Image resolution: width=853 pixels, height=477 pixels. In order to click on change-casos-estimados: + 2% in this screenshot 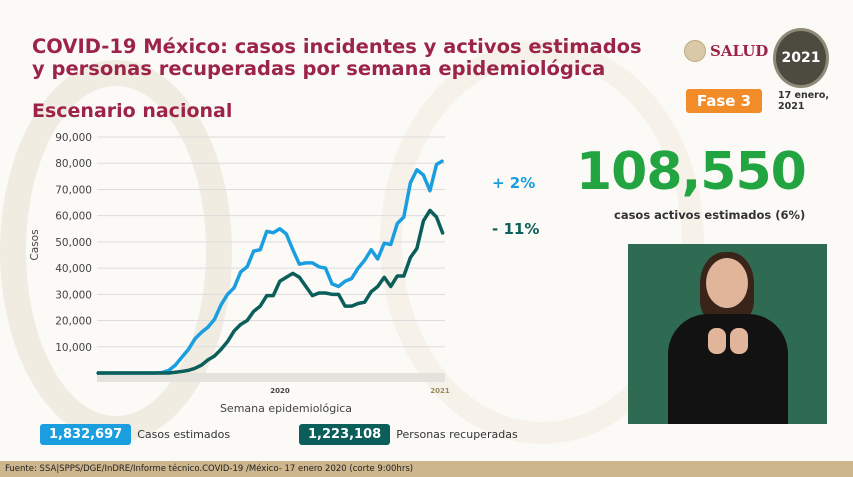, I will do `click(513, 183)`.